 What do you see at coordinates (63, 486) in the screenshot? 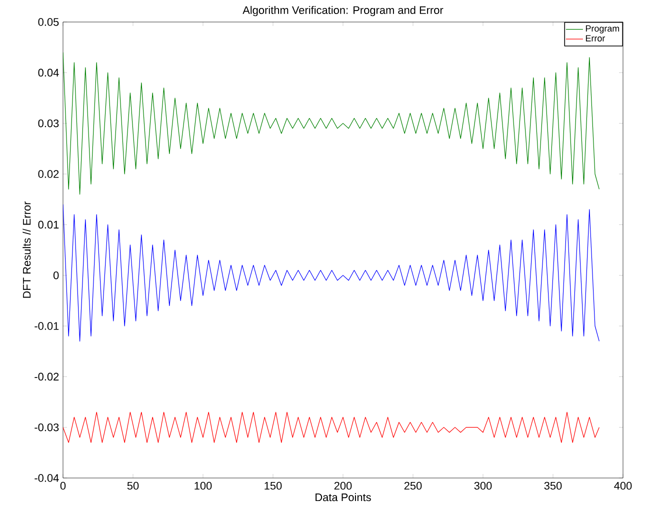
I see `x-tick-label: 0` at bounding box center [63, 486].